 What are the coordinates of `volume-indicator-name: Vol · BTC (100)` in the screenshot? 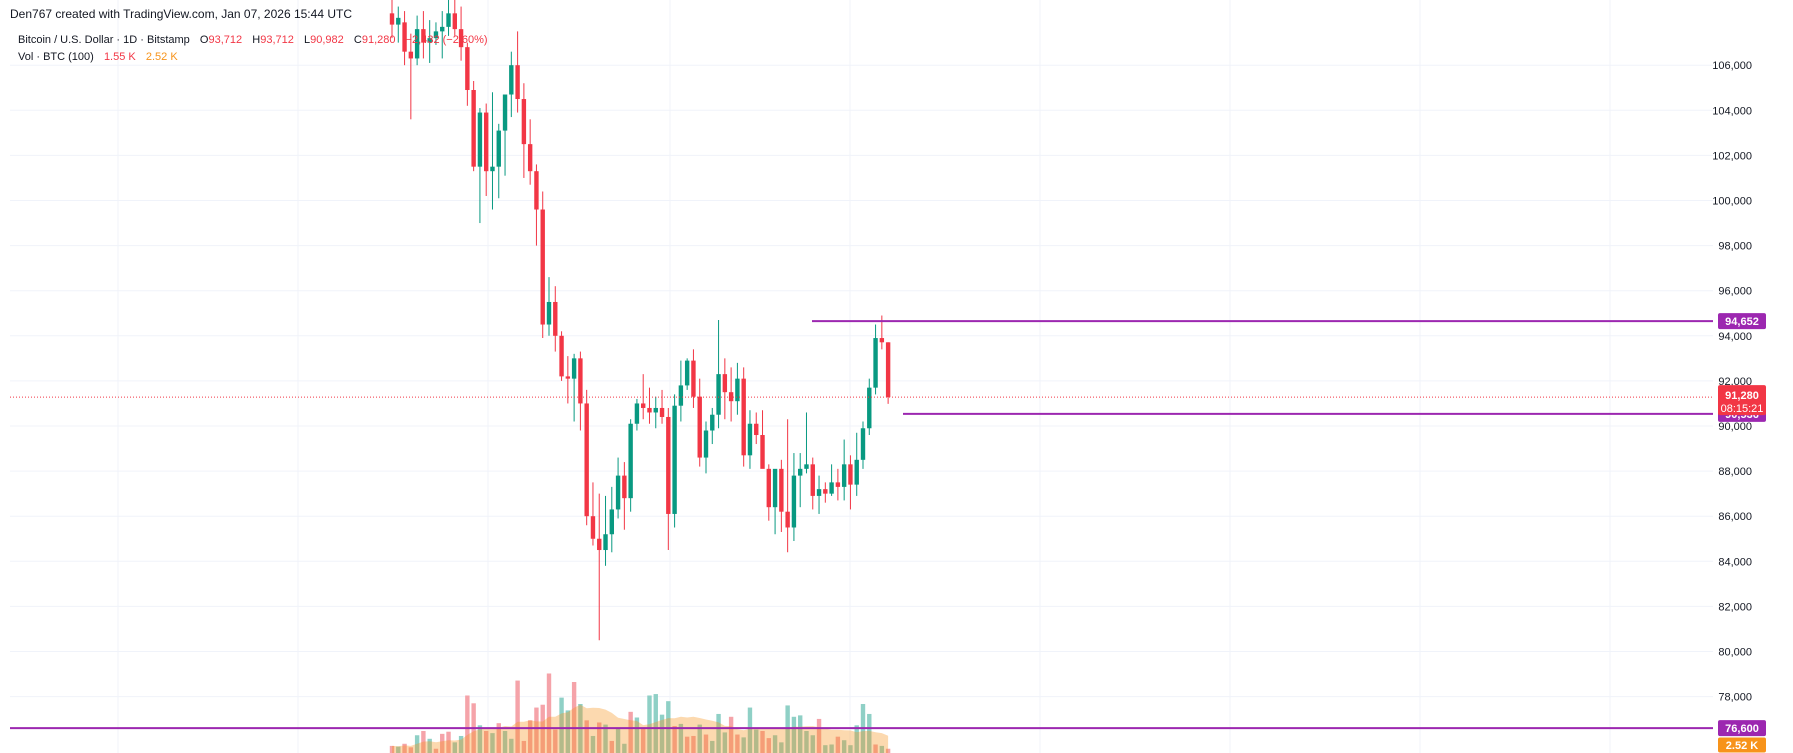 It's located at (56, 57).